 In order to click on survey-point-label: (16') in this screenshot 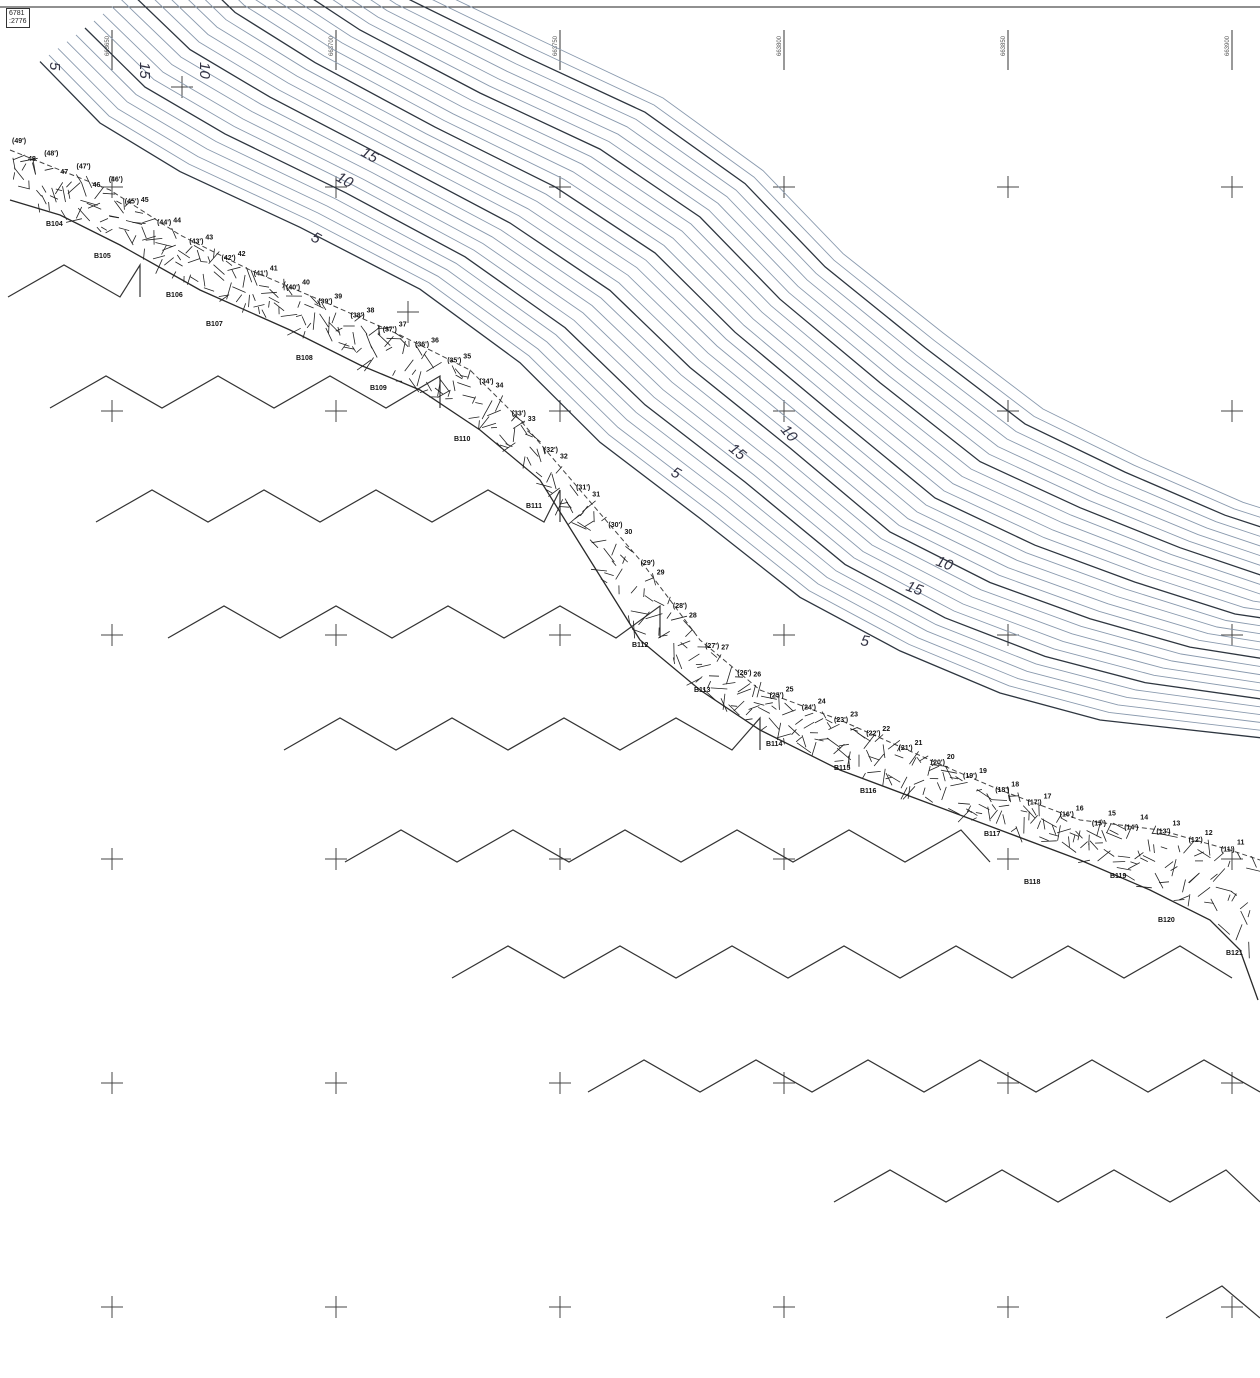, I will do `click(1067, 814)`.